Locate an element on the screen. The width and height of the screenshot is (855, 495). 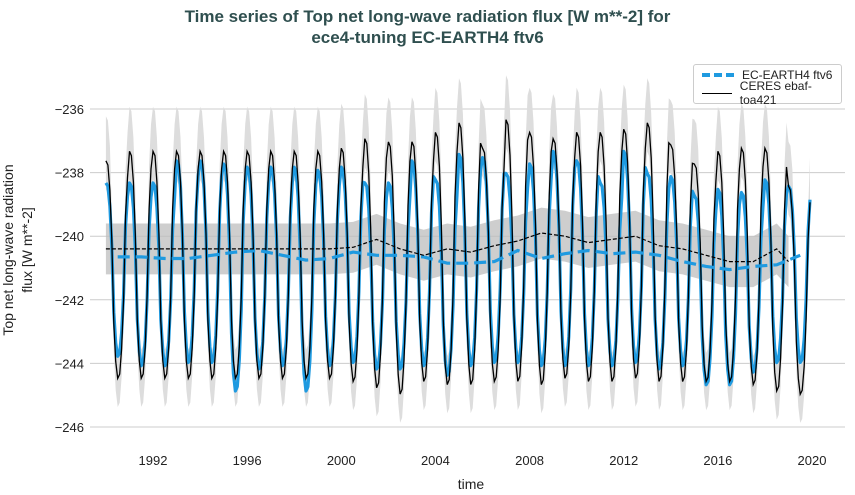
y-tick-label: −246 is located at coordinates (69, 427).